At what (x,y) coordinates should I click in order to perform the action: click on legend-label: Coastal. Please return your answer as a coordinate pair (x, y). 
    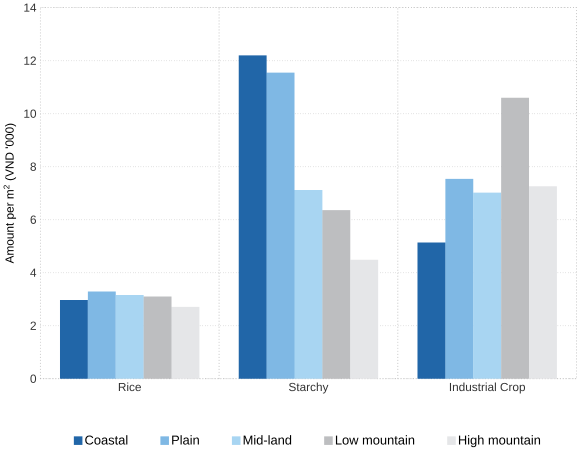
    Looking at the image, I should click on (106, 439).